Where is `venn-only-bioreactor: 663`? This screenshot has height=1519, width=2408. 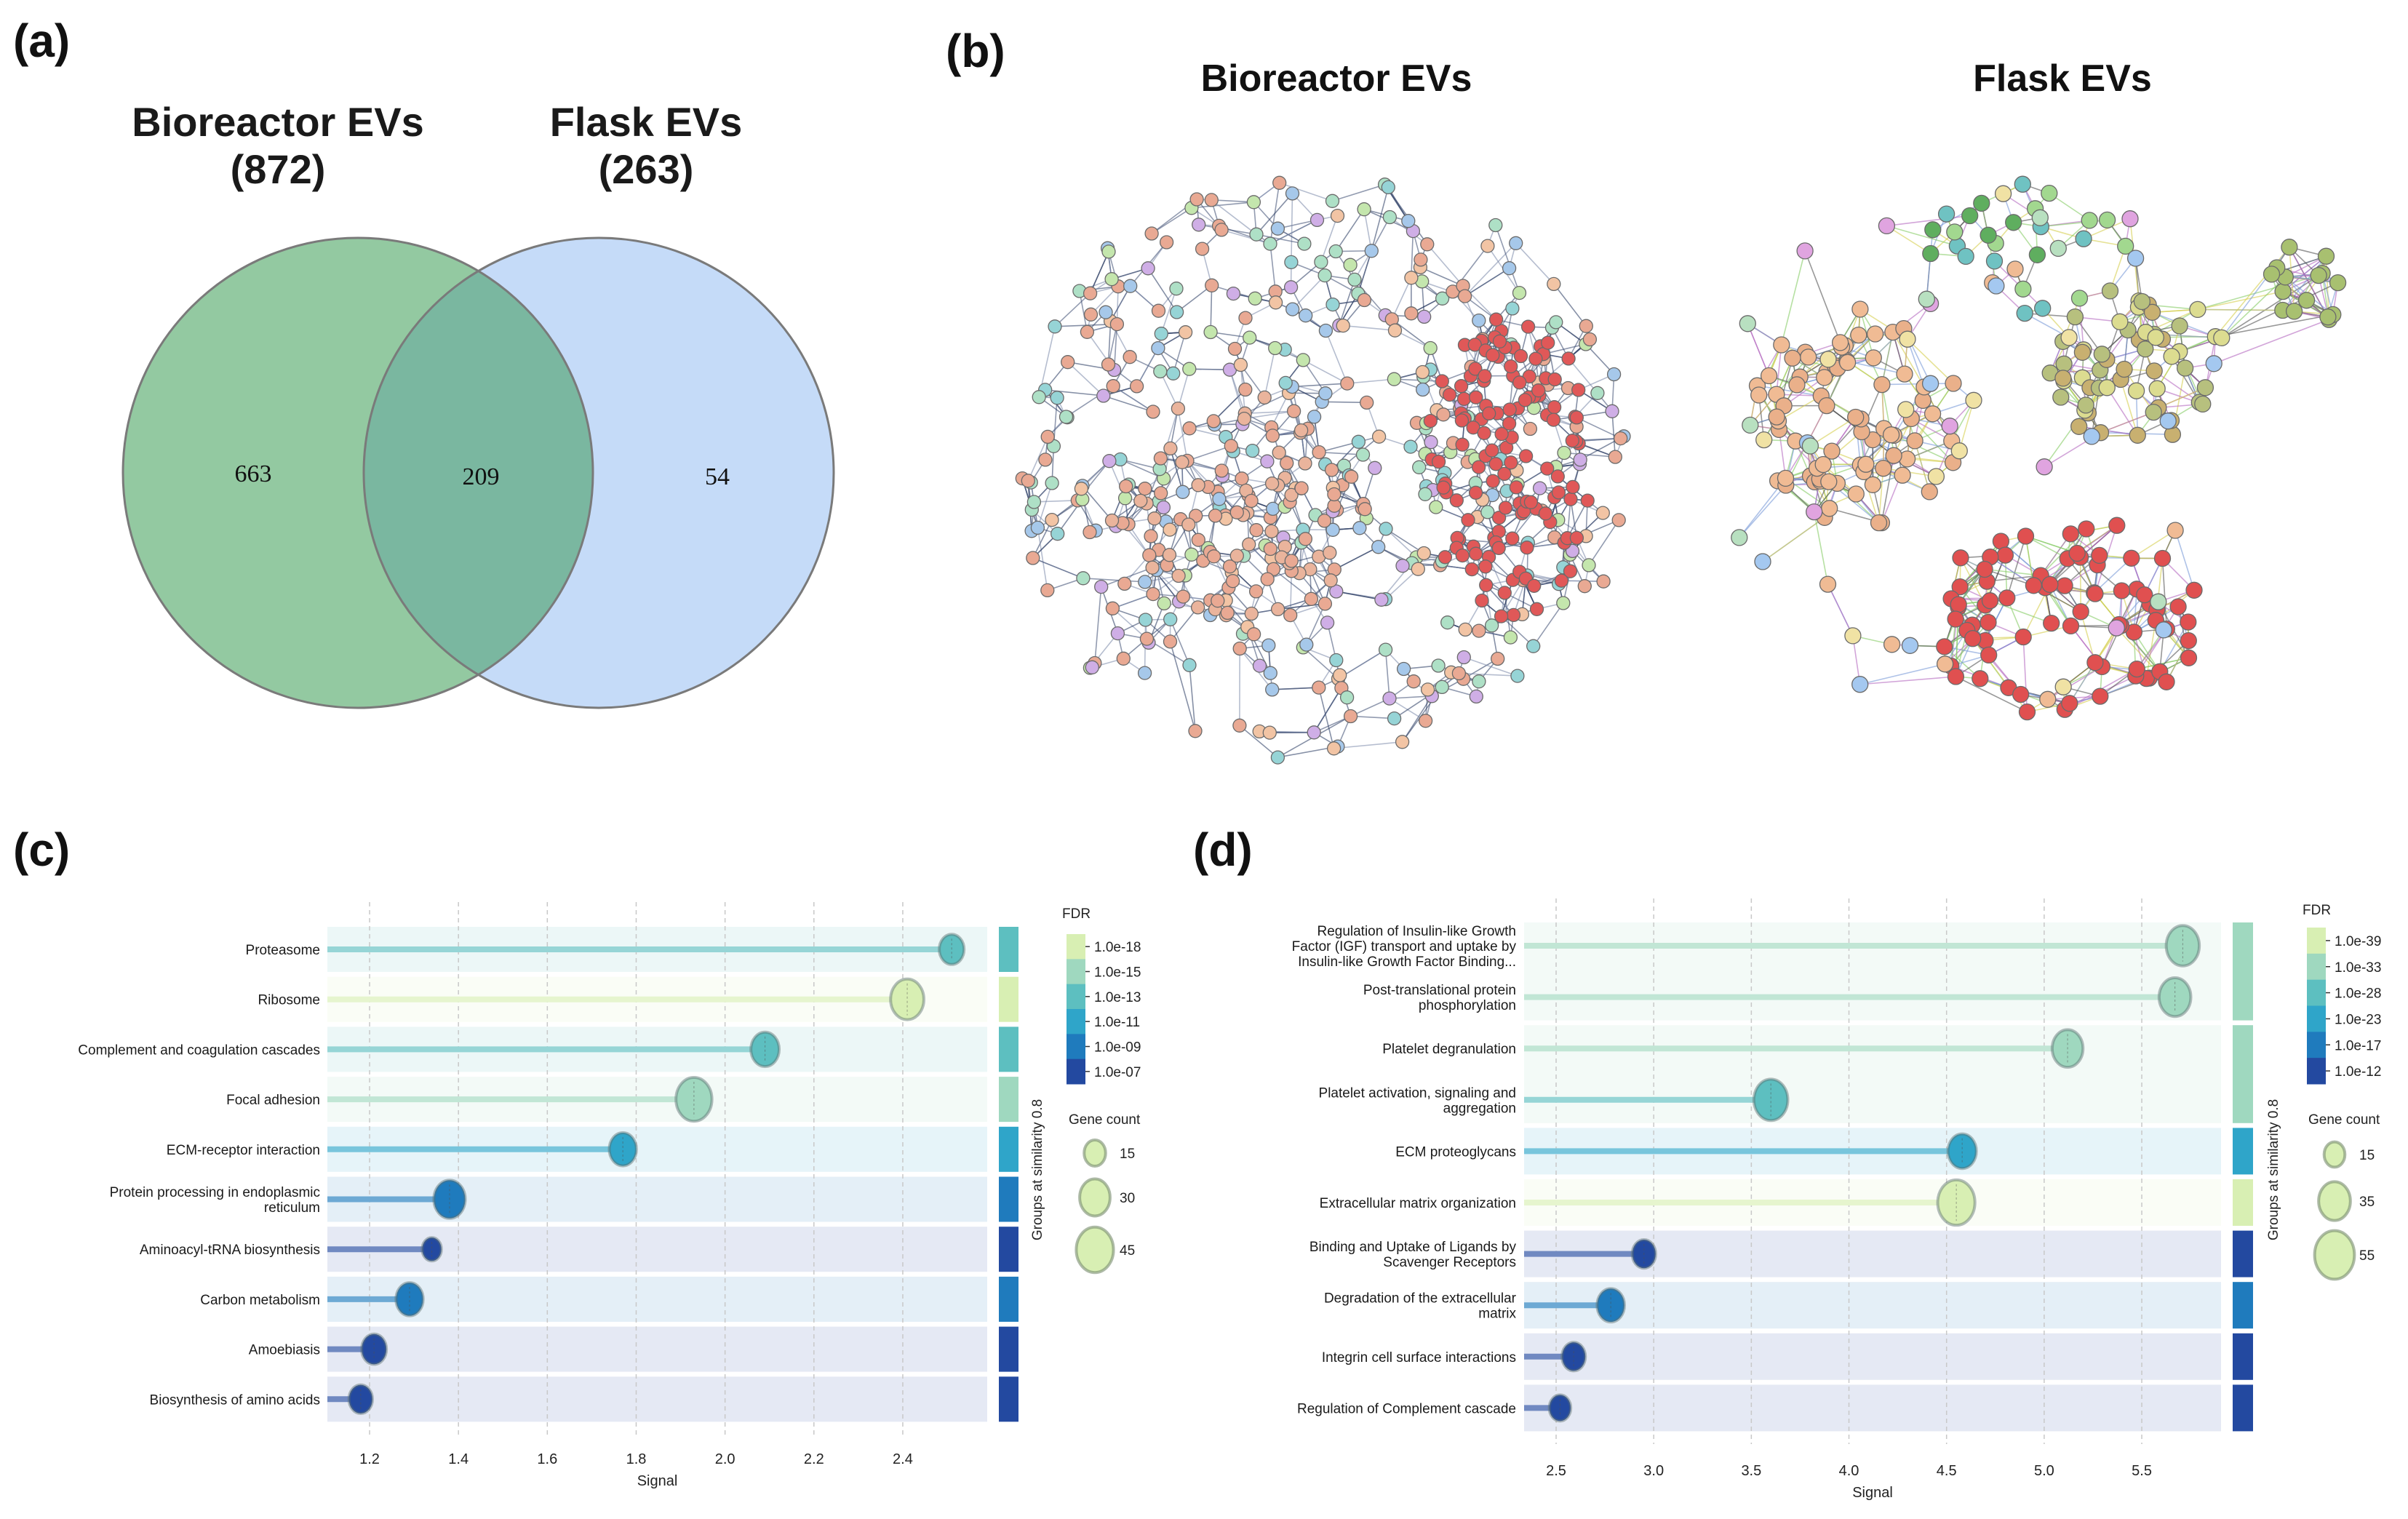
venn-only-bioreactor: 663 is located at coordinates (254, 474).